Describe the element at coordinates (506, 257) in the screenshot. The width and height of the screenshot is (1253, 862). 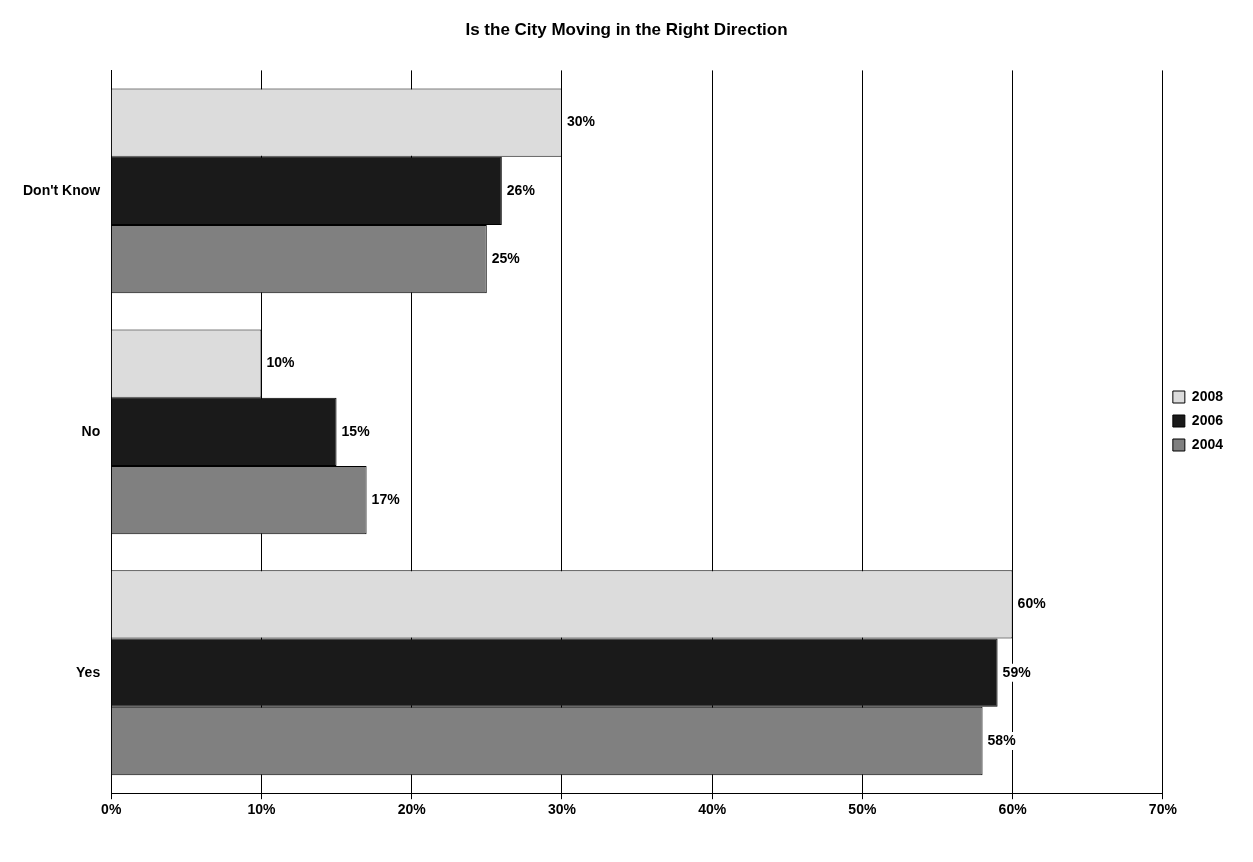
I see `data-label: 25%` at that location.